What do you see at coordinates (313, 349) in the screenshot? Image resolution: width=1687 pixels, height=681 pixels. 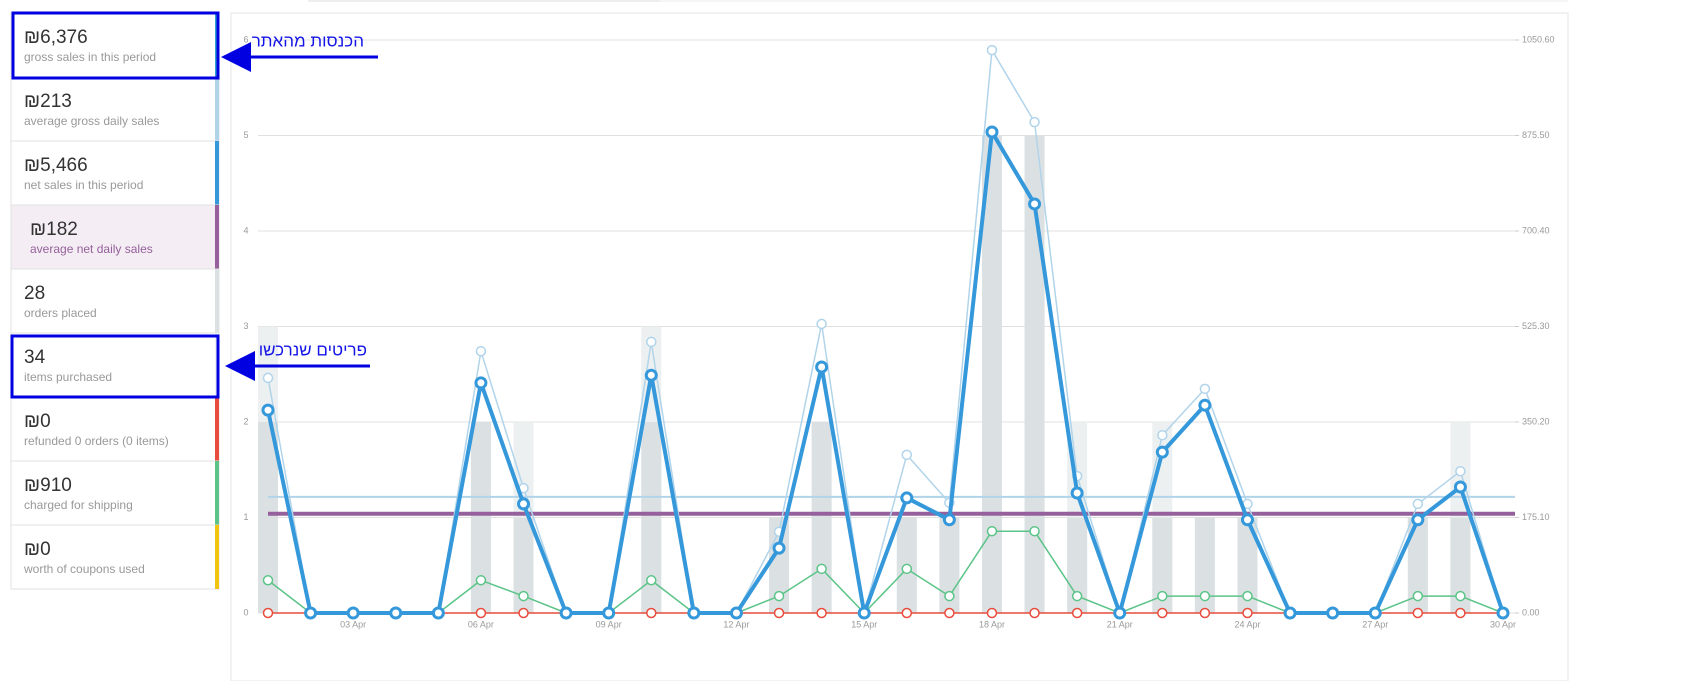 I see `annotation-text: פריטים שנרכשו` at bounding box center [313, 349].